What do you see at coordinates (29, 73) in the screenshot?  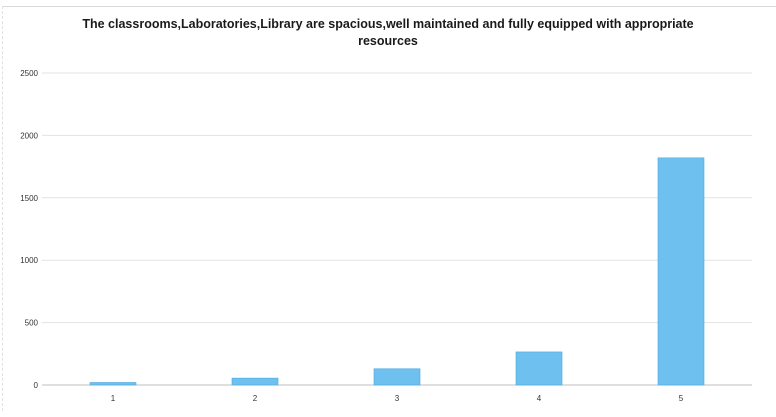 I see `y-tick-label: 2500` at bounding box center [29, 73].